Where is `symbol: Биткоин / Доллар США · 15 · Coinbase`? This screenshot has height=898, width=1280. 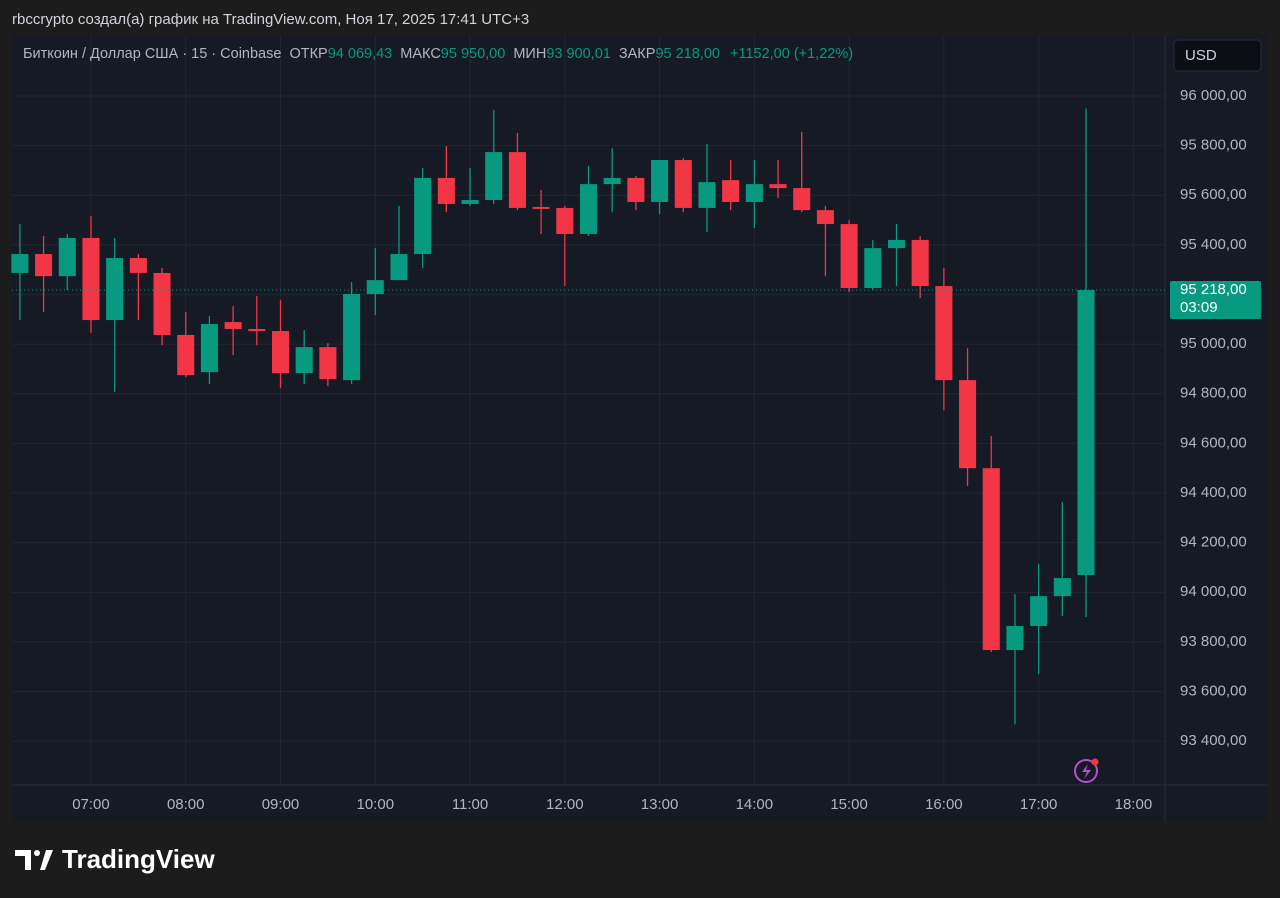 symbol: Биткоин / Доллар США · 15 · Coinbase is located at coordinates (152, 54).